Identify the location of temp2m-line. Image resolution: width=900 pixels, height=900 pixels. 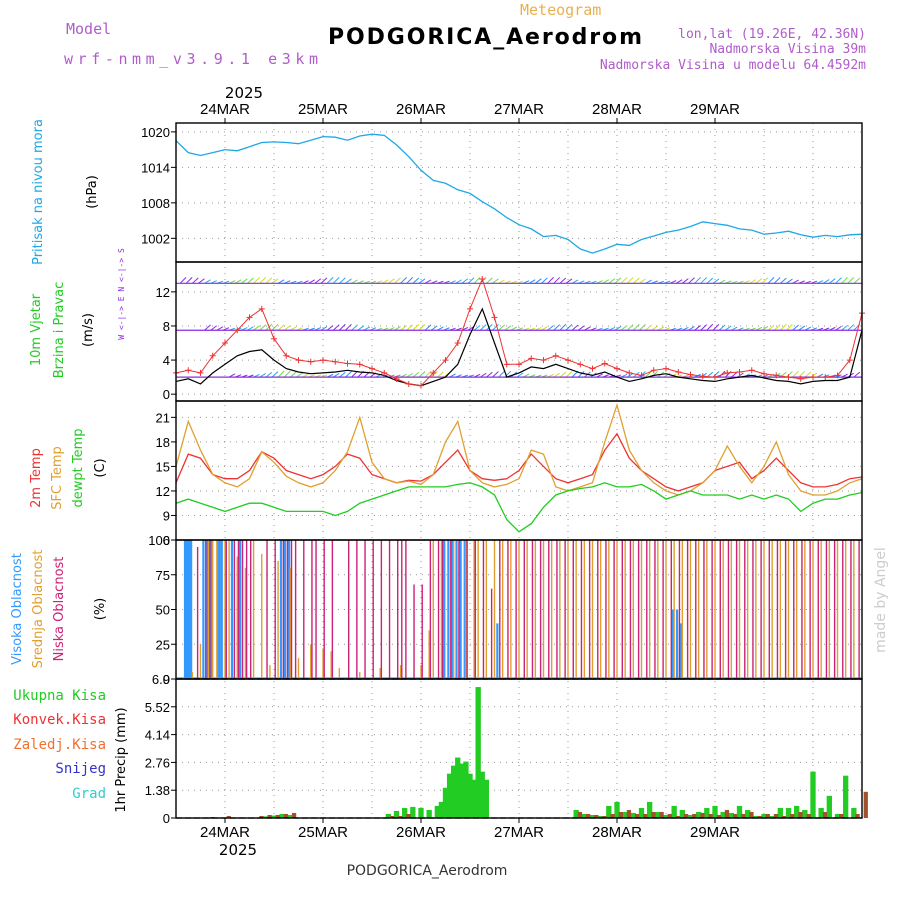
(519, 462).